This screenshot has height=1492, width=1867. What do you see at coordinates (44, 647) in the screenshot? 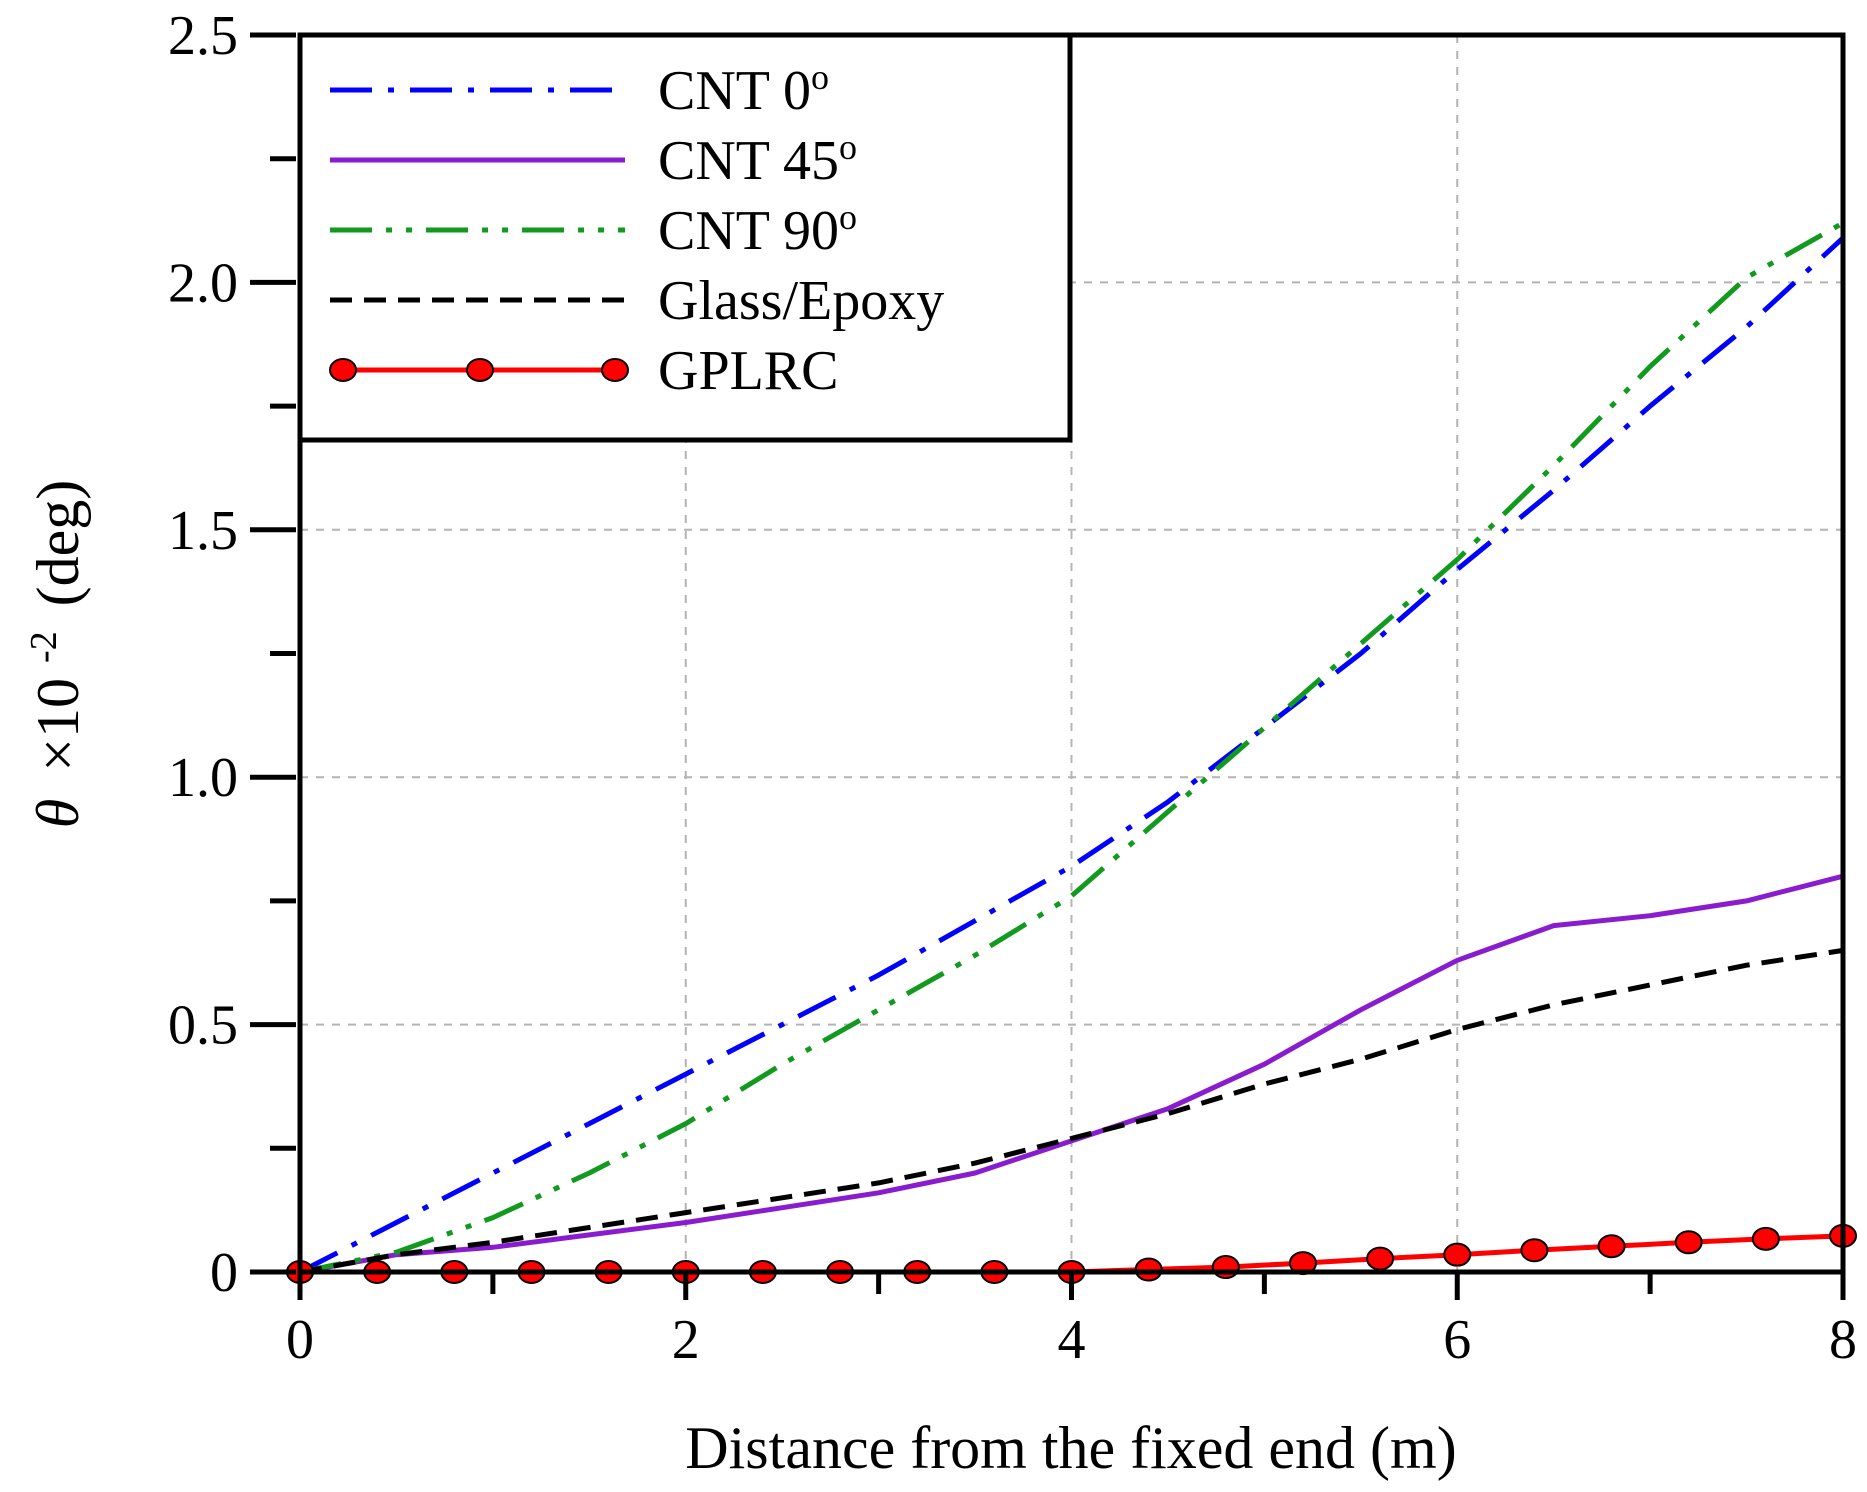
I see `y-axis-exponent: -2` at bounding box center [44, 647].